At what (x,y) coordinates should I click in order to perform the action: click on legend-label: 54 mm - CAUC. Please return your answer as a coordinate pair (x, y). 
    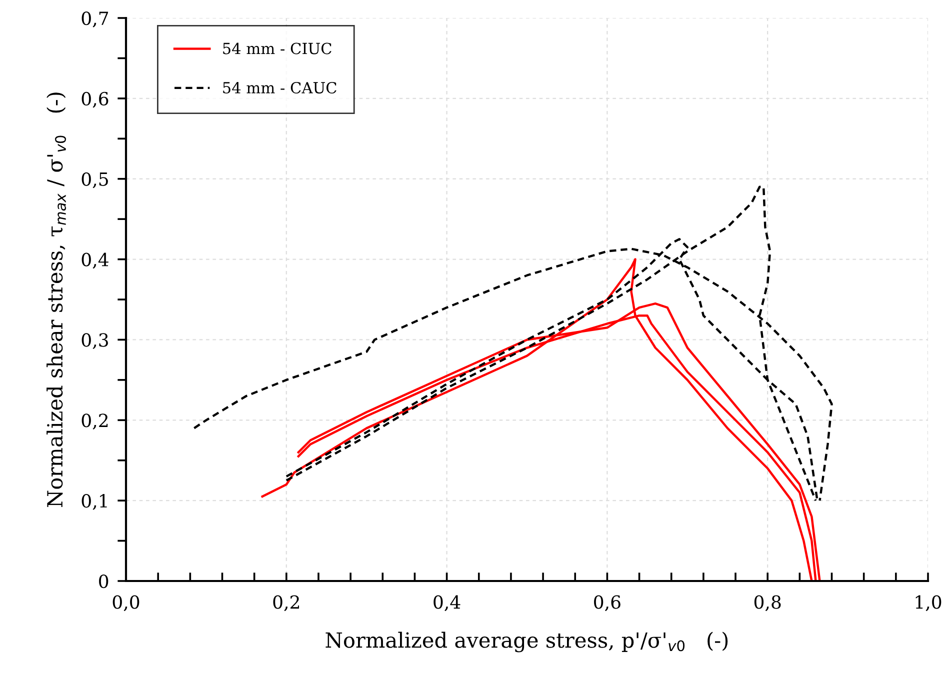
    Looking at the image, I should click on (279, 88).